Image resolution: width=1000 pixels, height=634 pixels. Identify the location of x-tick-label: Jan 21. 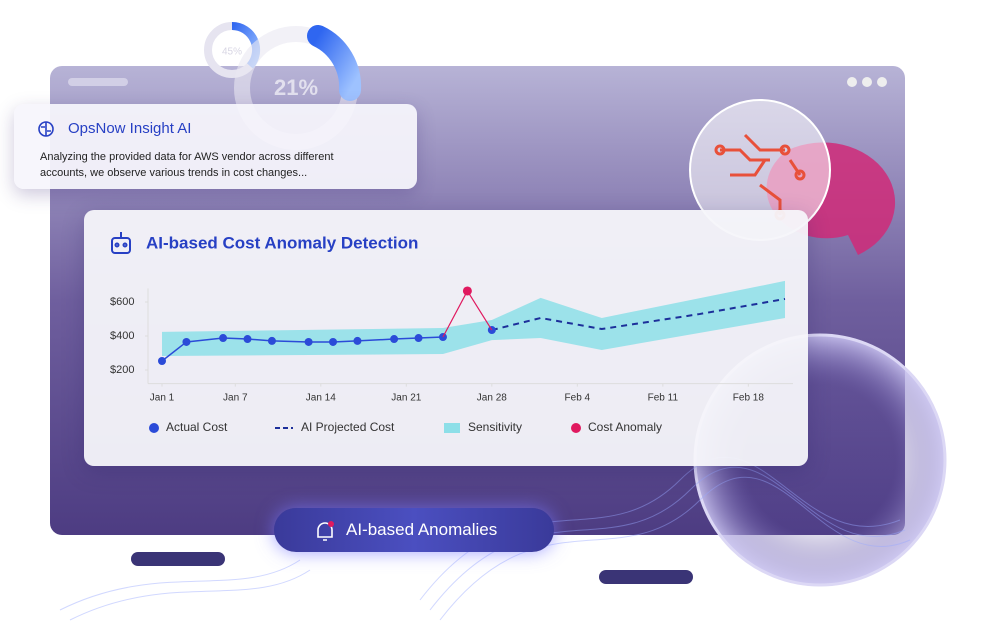
(406, 398).